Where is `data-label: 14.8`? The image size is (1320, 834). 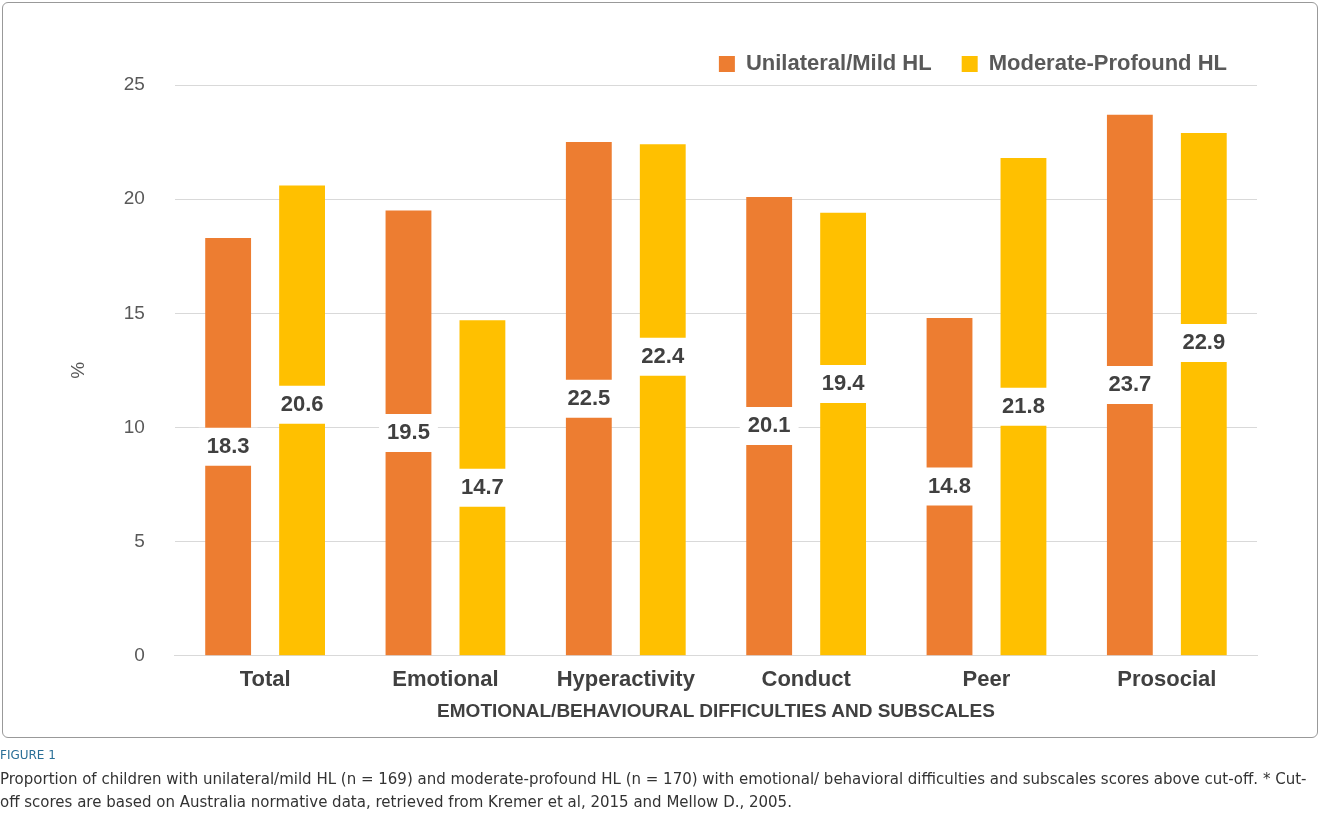 data-label: 14.8 is located at coordinates (949, 485).